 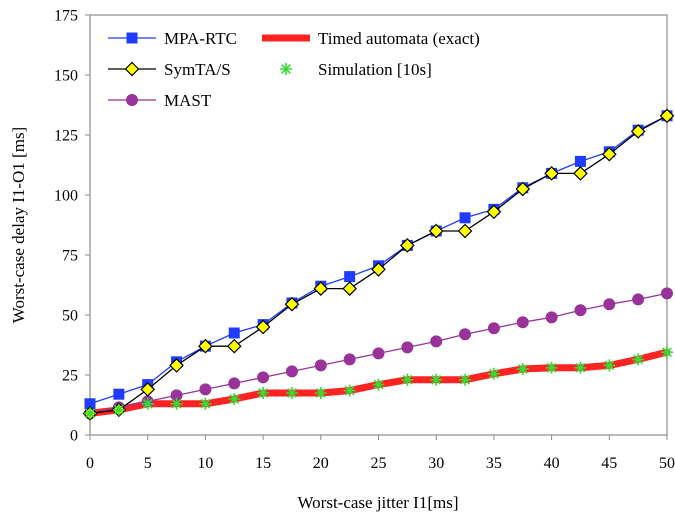 I want to click on y-tick-label: 75, so click(x=70, y=256).